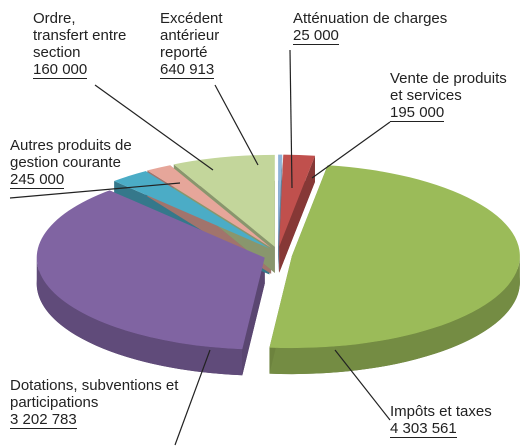  What do you see at coordinates (316, 36) in the screenshot?
I see `value-label: 25 000` at bounding box center [316, 36].